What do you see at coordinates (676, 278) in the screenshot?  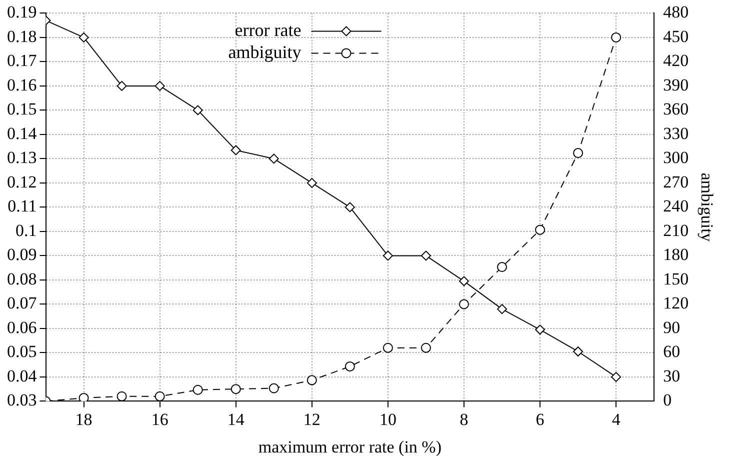 I see `y2-tick-label: 150` at bounding box center [676, 278].